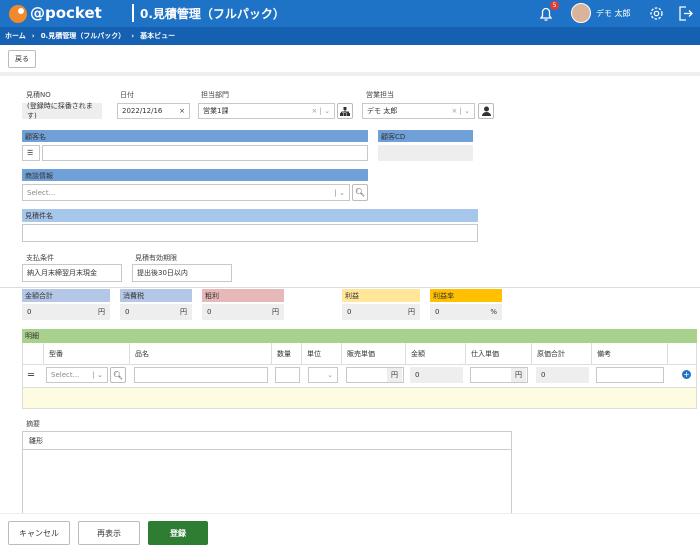 The height and width of the screenshot is (553, 700). I want to click on summary-value: 0%, so click(466, 312).